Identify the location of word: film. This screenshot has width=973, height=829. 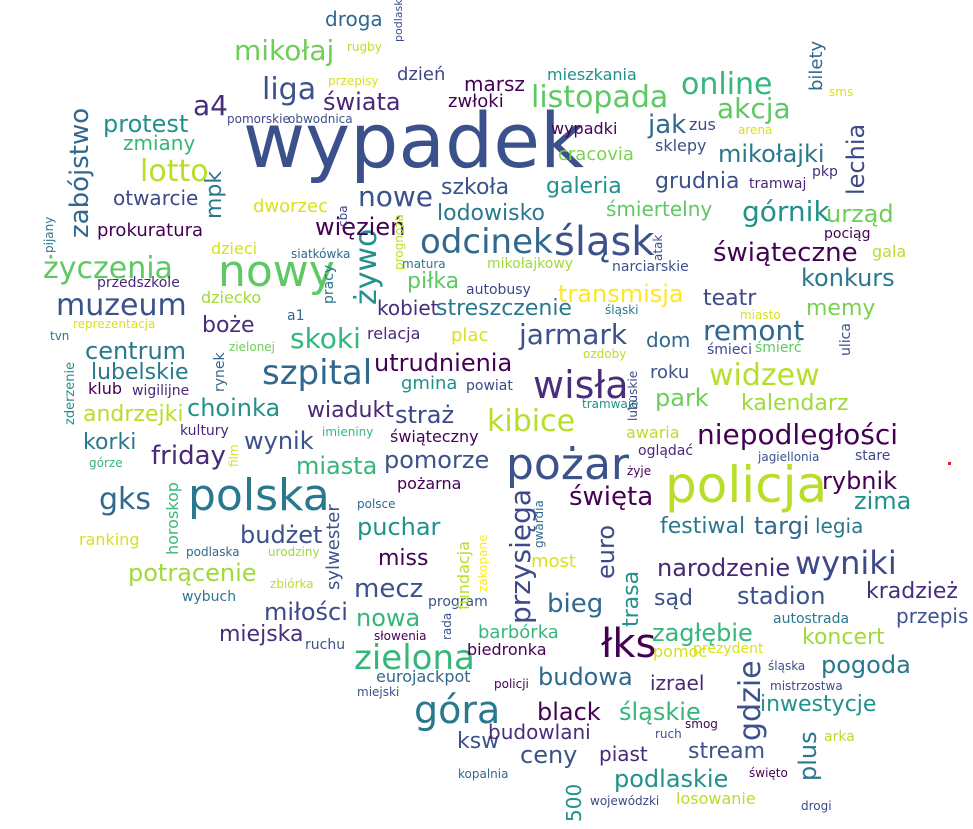
(234, 455).